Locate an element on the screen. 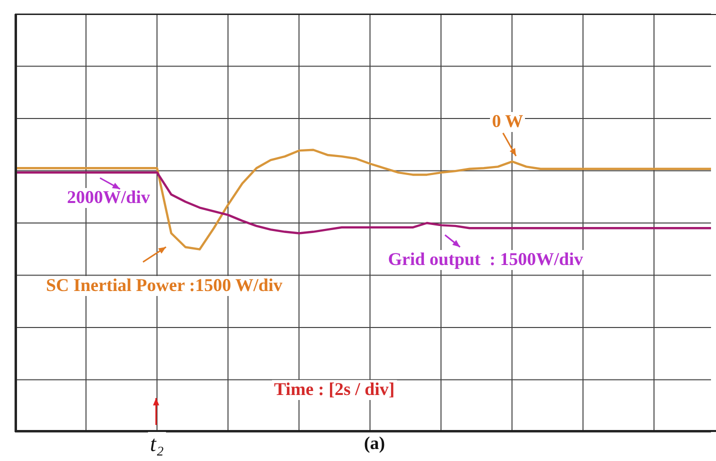  text: SC Inertial Power :1500 W/div is located at coordinates (164, 285).